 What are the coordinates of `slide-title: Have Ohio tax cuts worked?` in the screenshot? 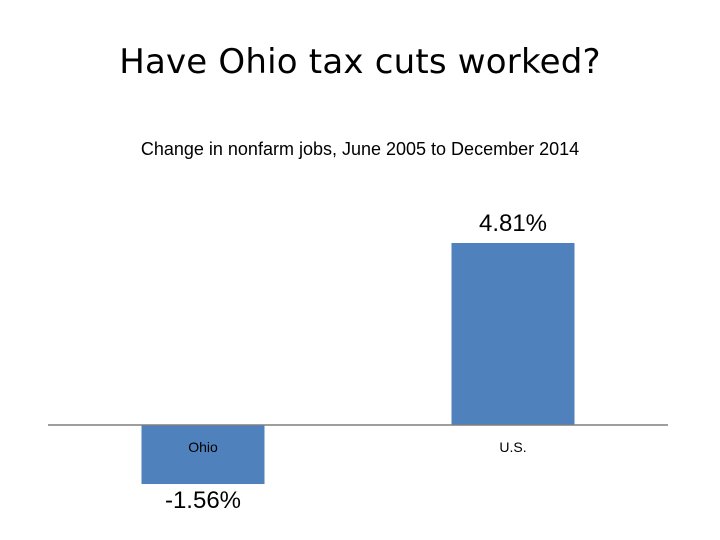 It's located at (360, 62).